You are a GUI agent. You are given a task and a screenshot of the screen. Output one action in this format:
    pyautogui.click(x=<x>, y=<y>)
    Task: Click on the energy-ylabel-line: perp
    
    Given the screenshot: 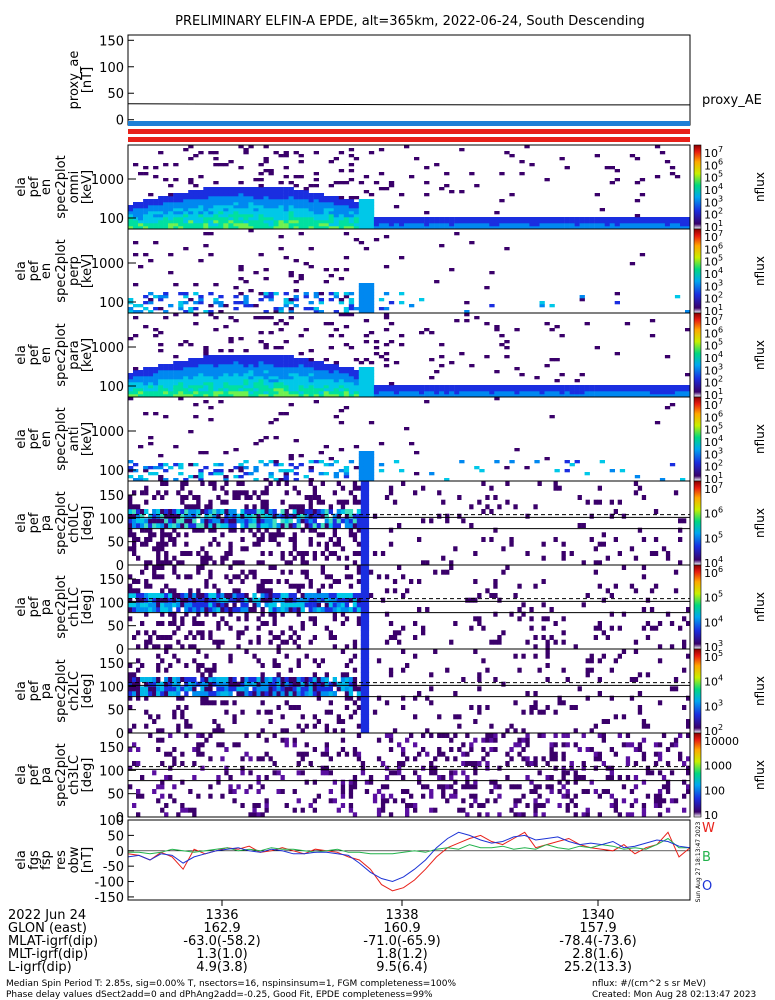 What is the action you would take?
    pyautogui.click(x=74, y=271)
    